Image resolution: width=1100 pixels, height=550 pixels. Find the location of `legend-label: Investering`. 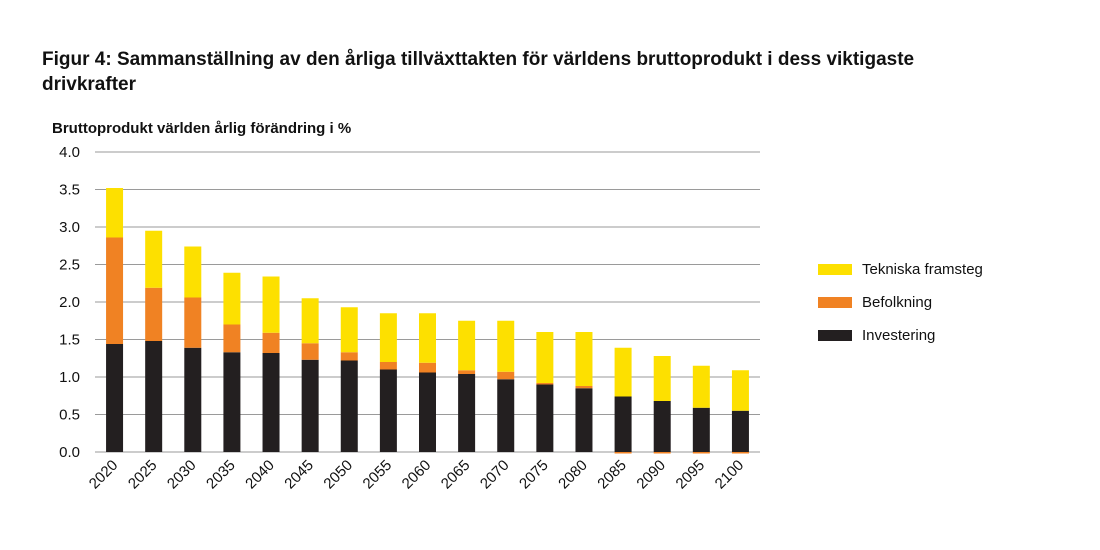

legend-label: Investering is located at coordinates (899, 335).